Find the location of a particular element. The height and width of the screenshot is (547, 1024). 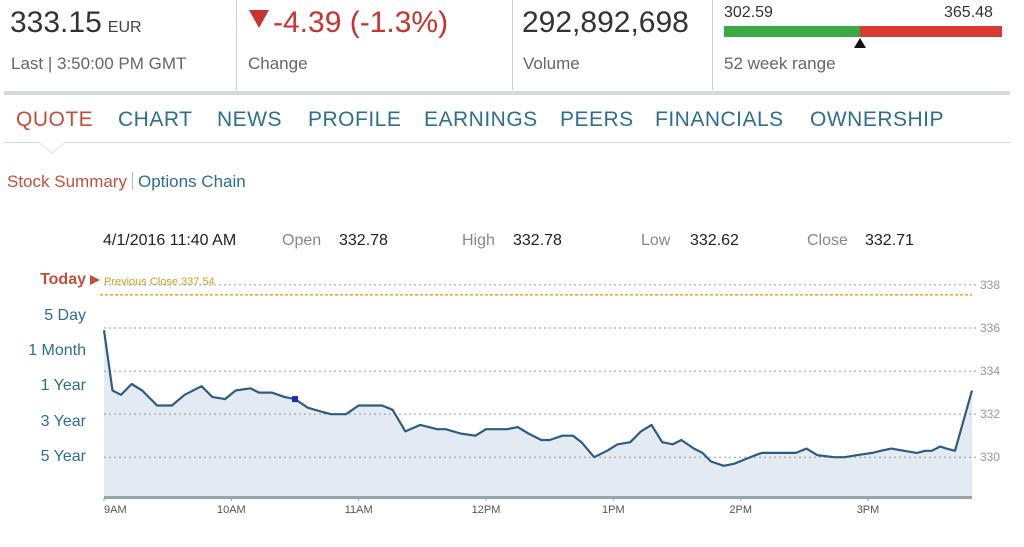

low-value: 332.62 is located at coordinates (714, 240).